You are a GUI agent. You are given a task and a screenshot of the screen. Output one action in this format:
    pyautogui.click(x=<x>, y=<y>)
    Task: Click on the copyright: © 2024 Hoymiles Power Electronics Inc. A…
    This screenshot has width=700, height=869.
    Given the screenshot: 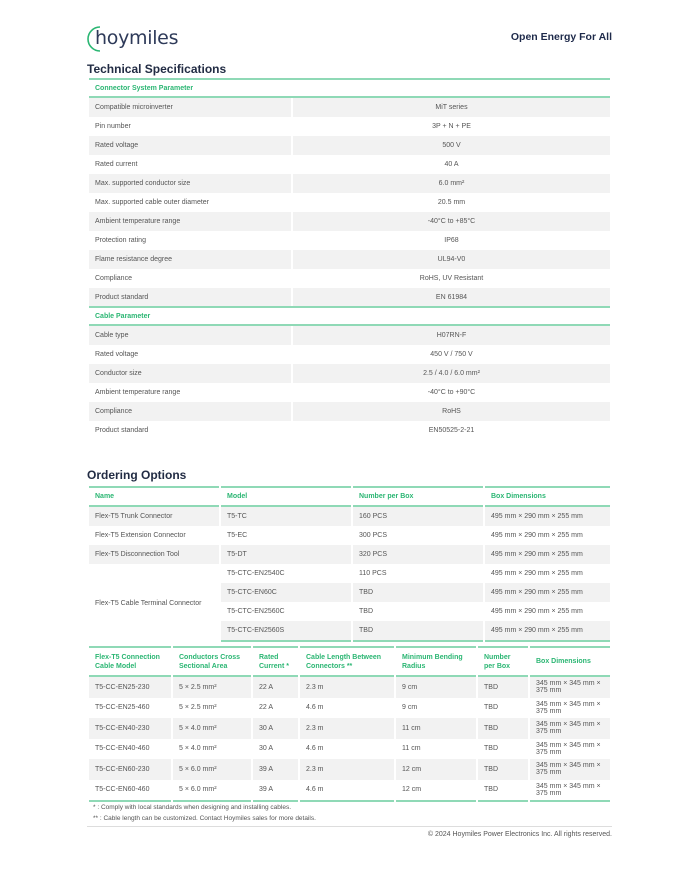 What is the action you would take?
    pyautogui.click(x=519, y=834)
    